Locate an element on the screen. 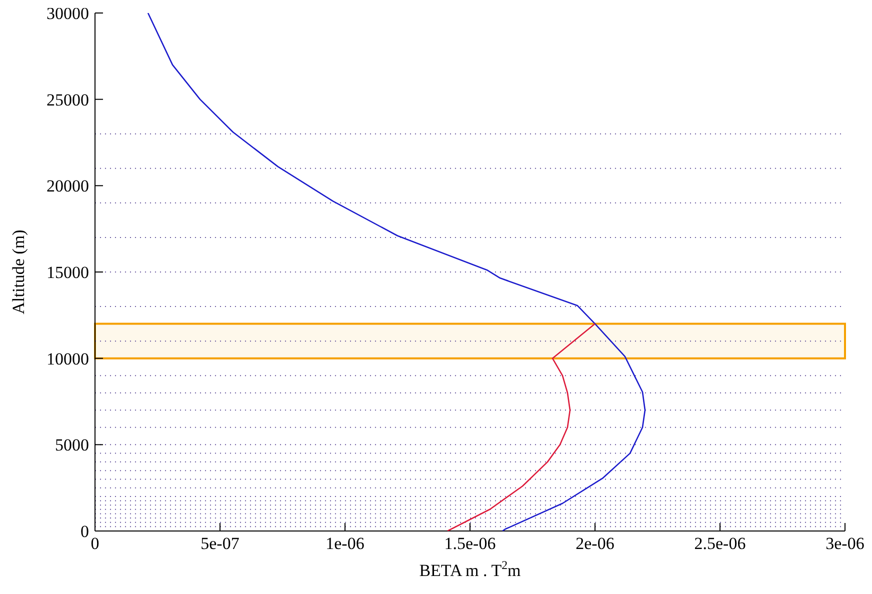  y-tick-label: 10000 is located at coordinates (67, 358).